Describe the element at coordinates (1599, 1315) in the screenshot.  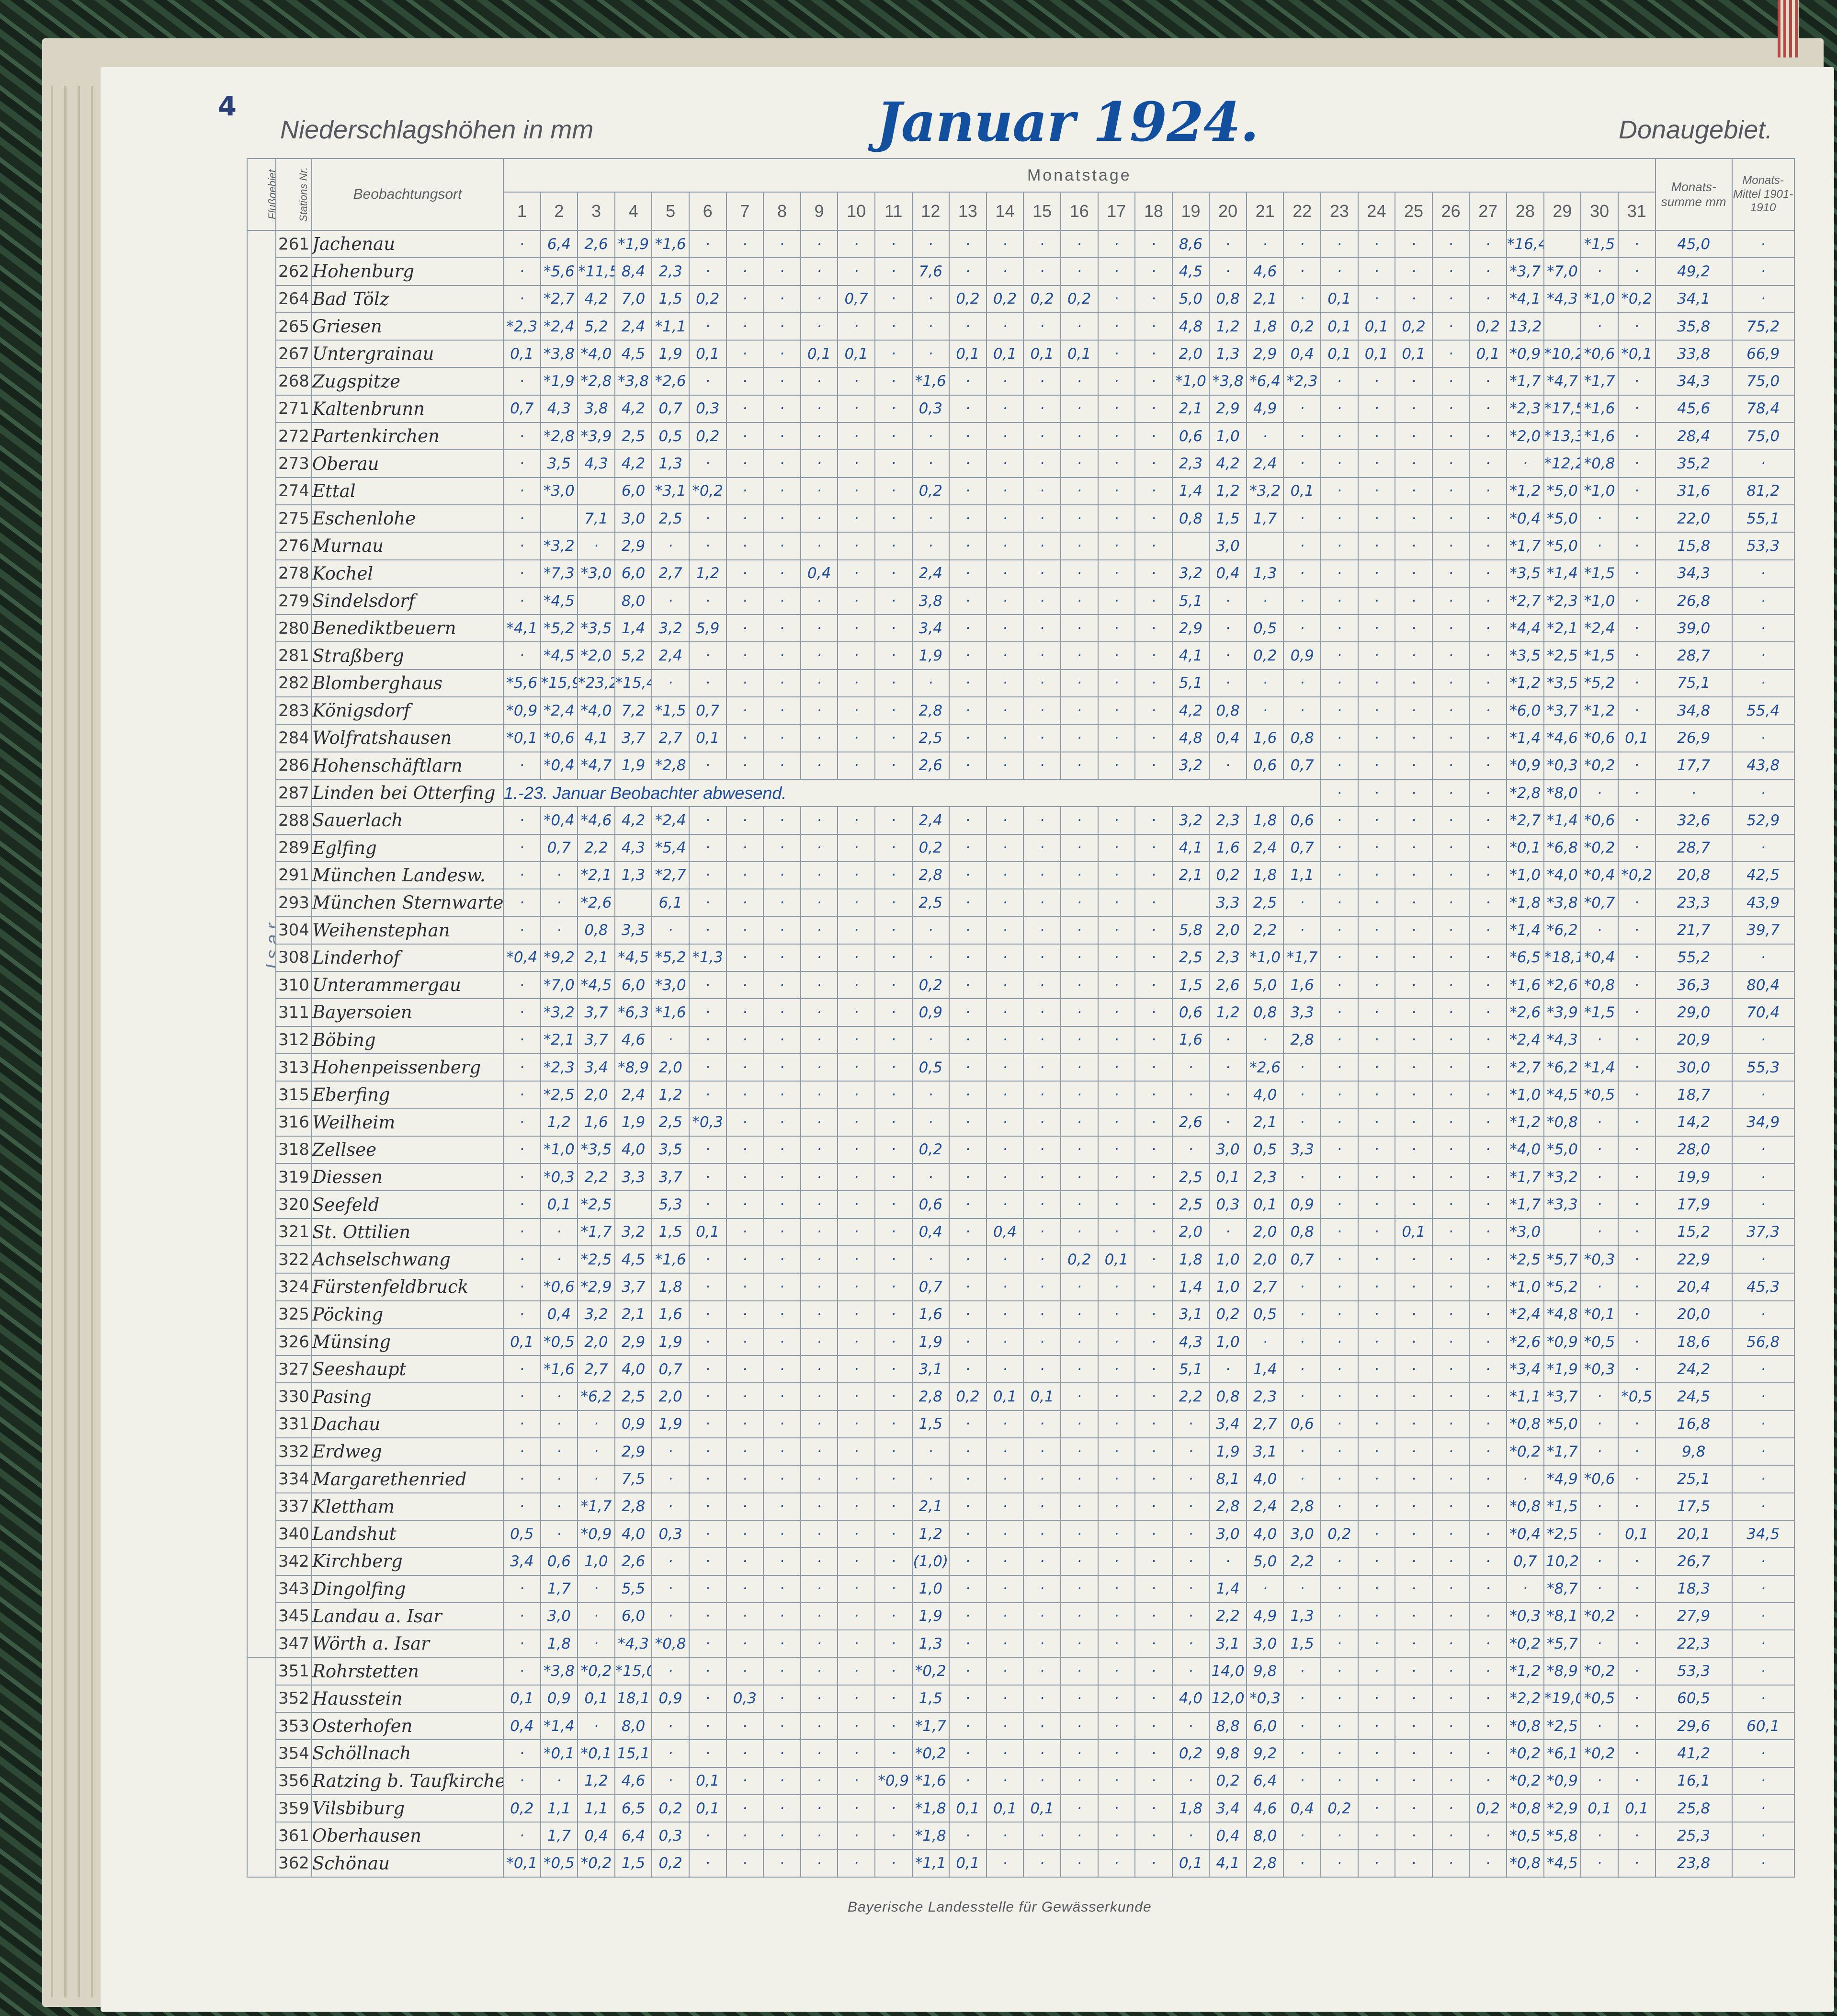
I see `day-value: *0,1` at that location.